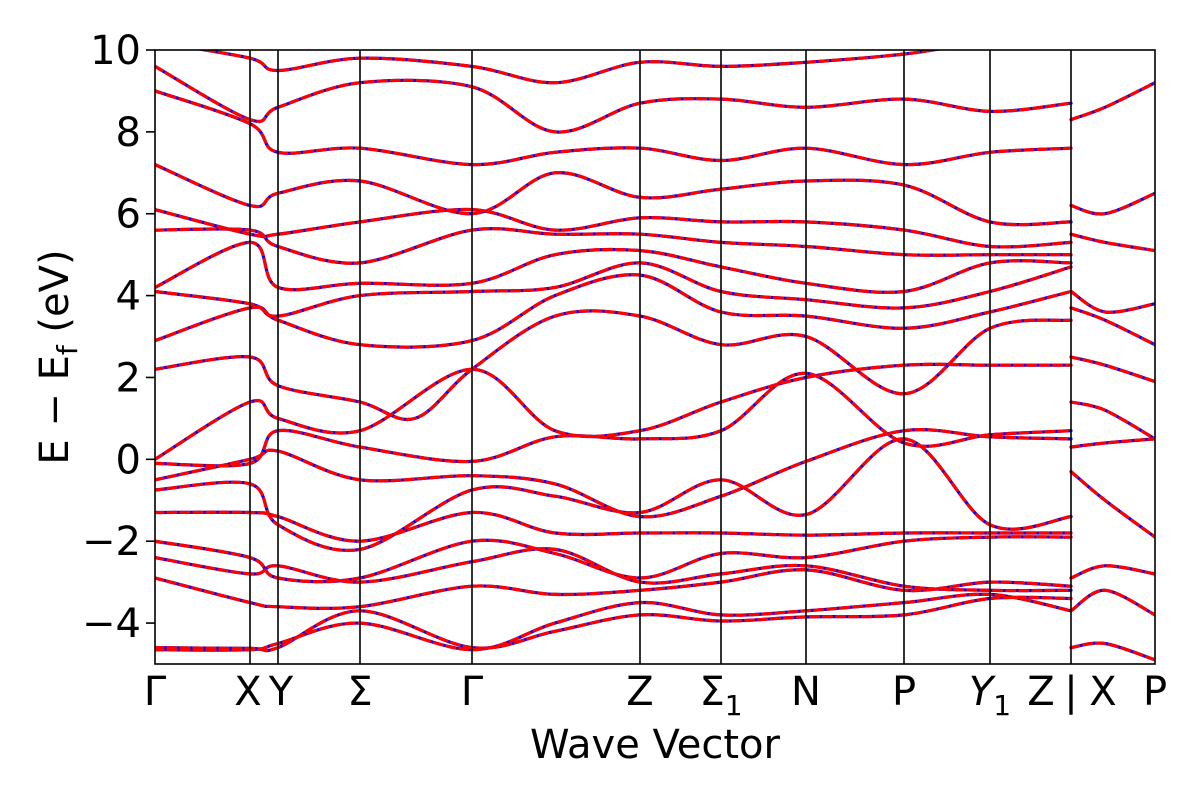 This screenshot has width=1200, height=800. I want to click on y-axis-label-unit: (eV), so click(55, 297).